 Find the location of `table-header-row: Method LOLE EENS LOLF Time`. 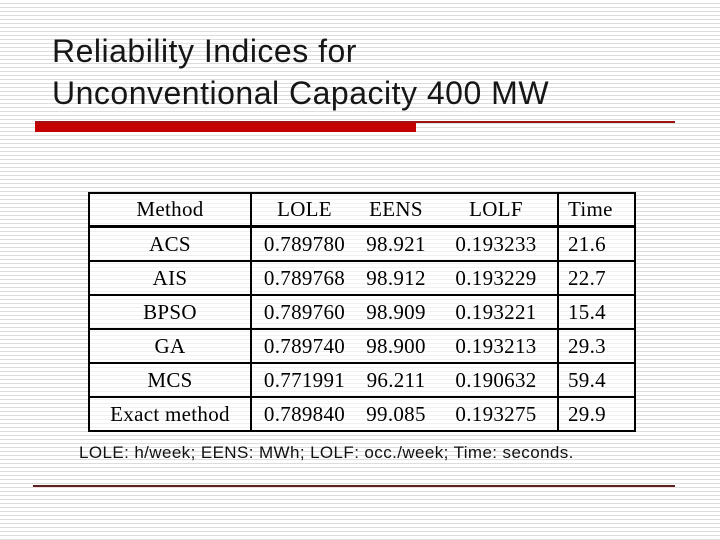

table-header-row: Method LOLE EENS LOLF Time is located at coordinates (362, 210).